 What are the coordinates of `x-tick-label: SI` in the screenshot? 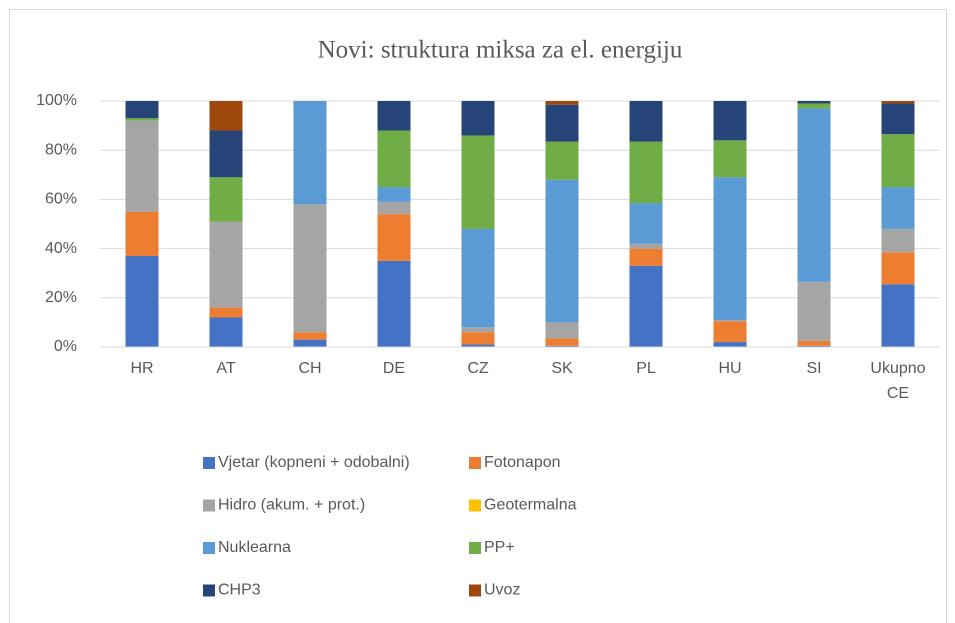 It's located at (813, 368).